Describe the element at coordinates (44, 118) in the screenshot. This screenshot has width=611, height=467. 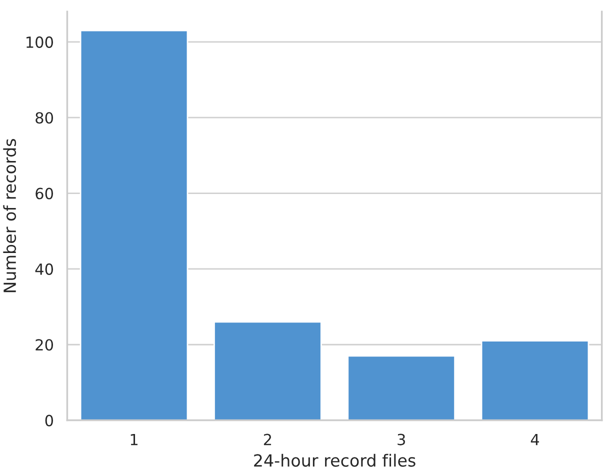
I see `y-tick-label: 80` at that location.